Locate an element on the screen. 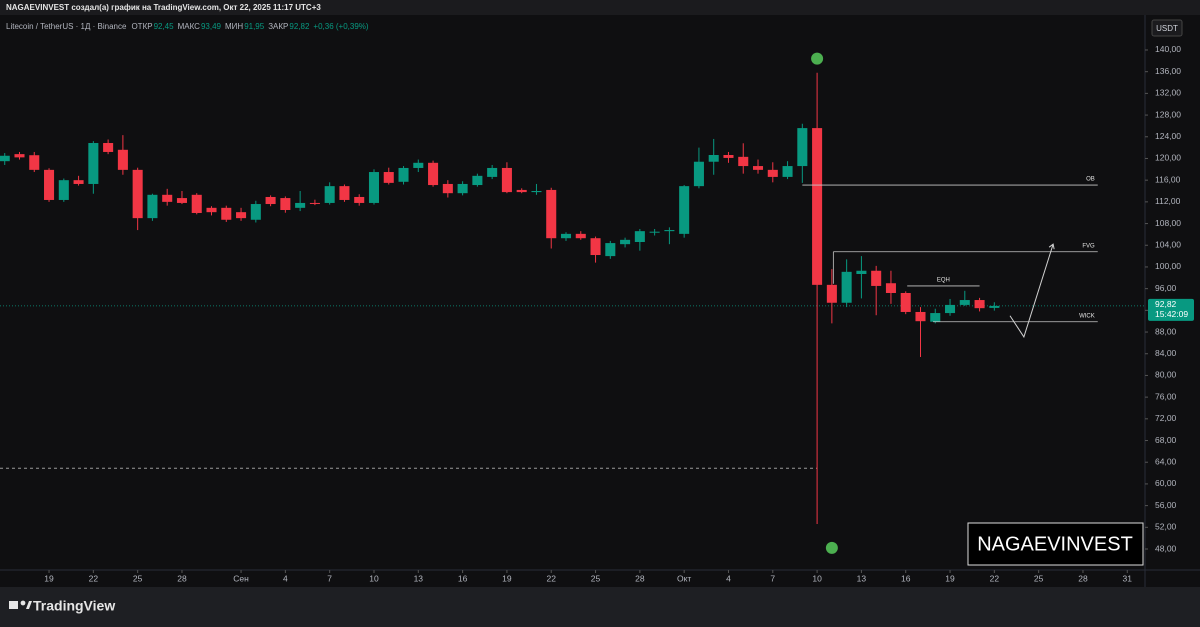 The image size is (1200, 627). legend-text: ОТКР is located at coordinates (141, 26).